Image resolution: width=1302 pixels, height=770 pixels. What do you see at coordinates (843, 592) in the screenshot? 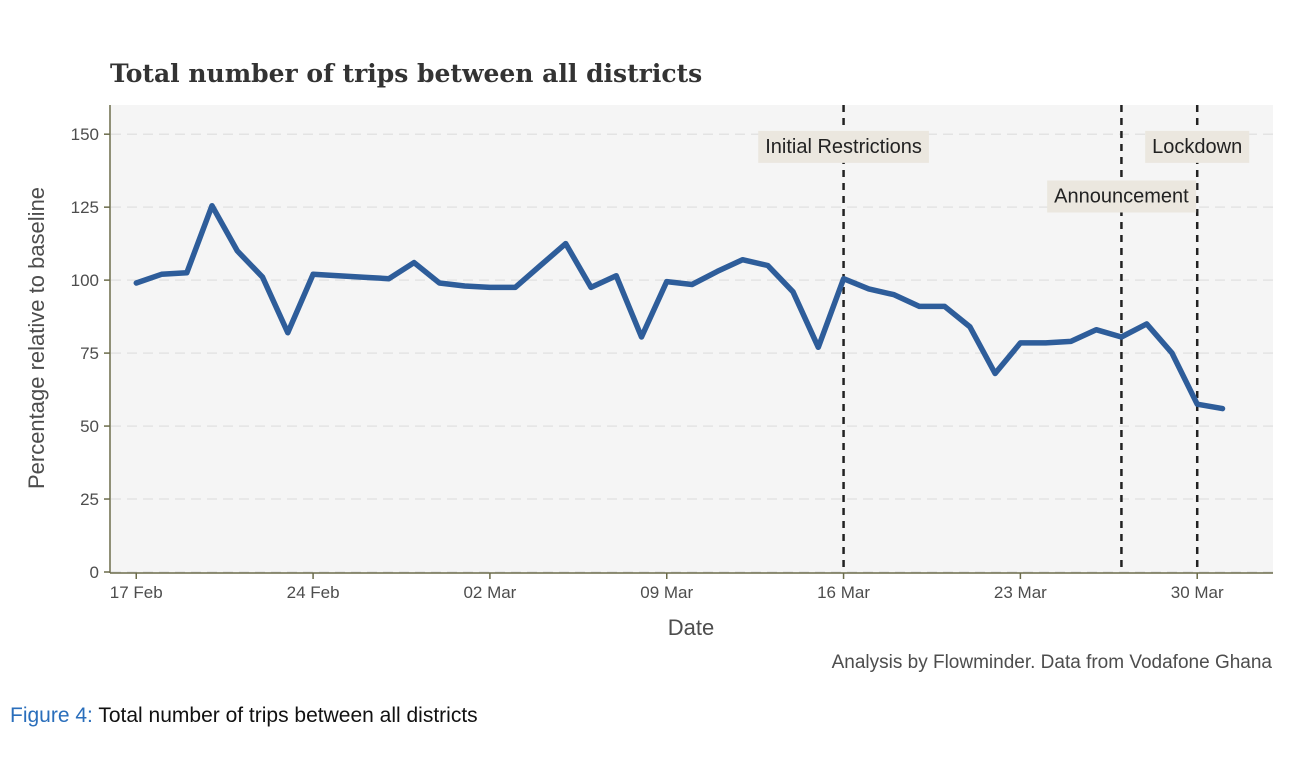
I see `x-tick-label: 16 Mar` at bounding box center [843, 592].